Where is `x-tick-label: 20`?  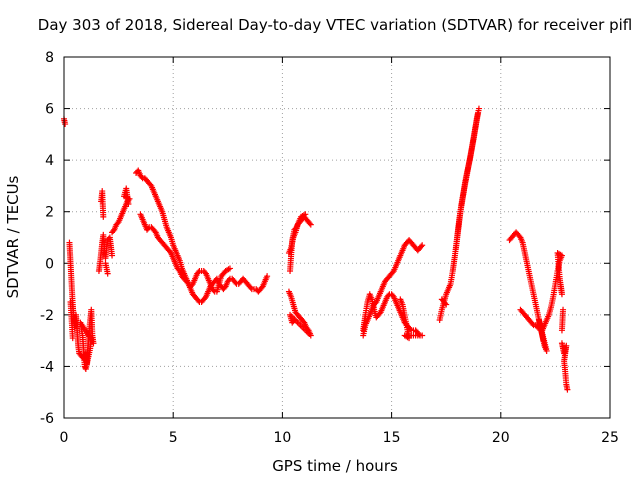 x-tick-label: 20 is located at coordinates (501, 438).